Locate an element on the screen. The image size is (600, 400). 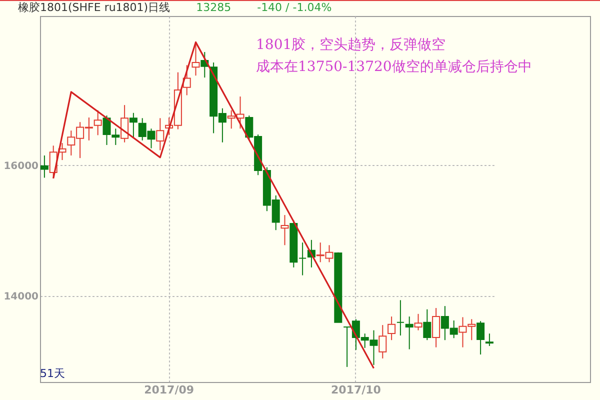
y-tick-label: 14000 is located at coordinates (21, 297).